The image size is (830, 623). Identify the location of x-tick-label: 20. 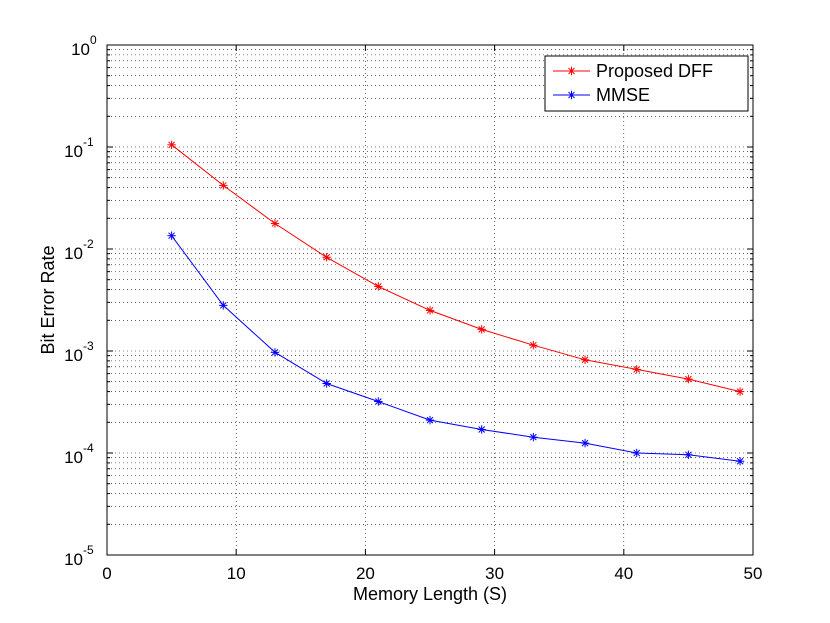
(365, 573).